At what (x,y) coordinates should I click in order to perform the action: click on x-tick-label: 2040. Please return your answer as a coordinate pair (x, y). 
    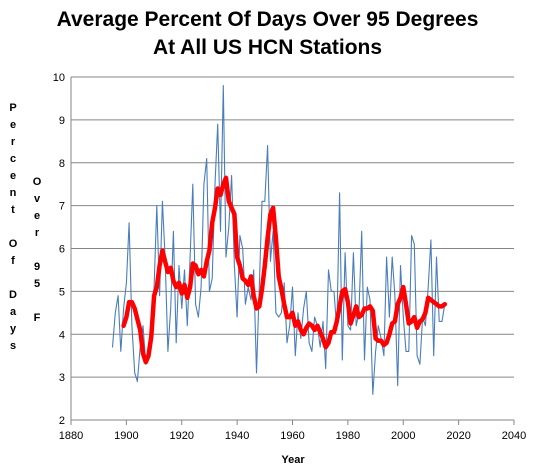
    Looking at the image, I should click on (514, 436).